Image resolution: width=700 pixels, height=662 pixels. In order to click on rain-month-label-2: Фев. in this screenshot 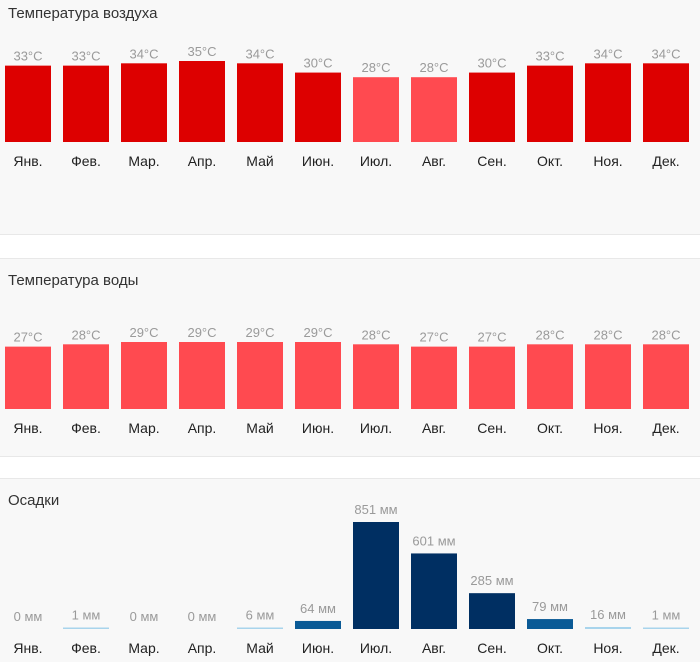, I will do `click(86, 648)`.